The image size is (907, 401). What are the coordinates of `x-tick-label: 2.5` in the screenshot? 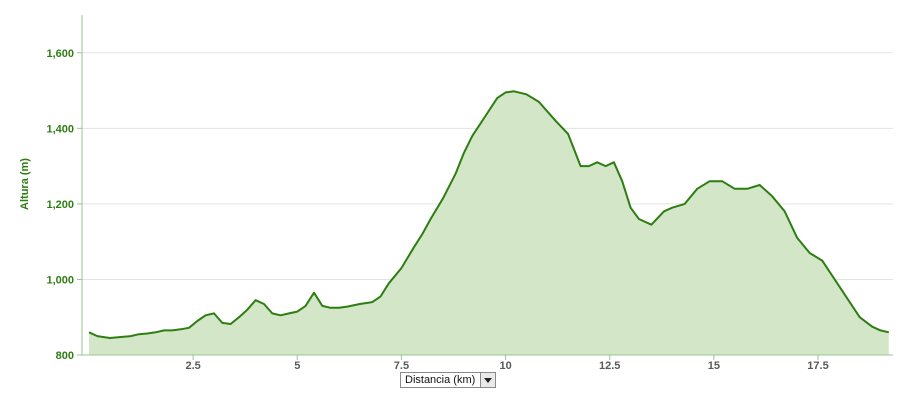 It's located at (192, 366).